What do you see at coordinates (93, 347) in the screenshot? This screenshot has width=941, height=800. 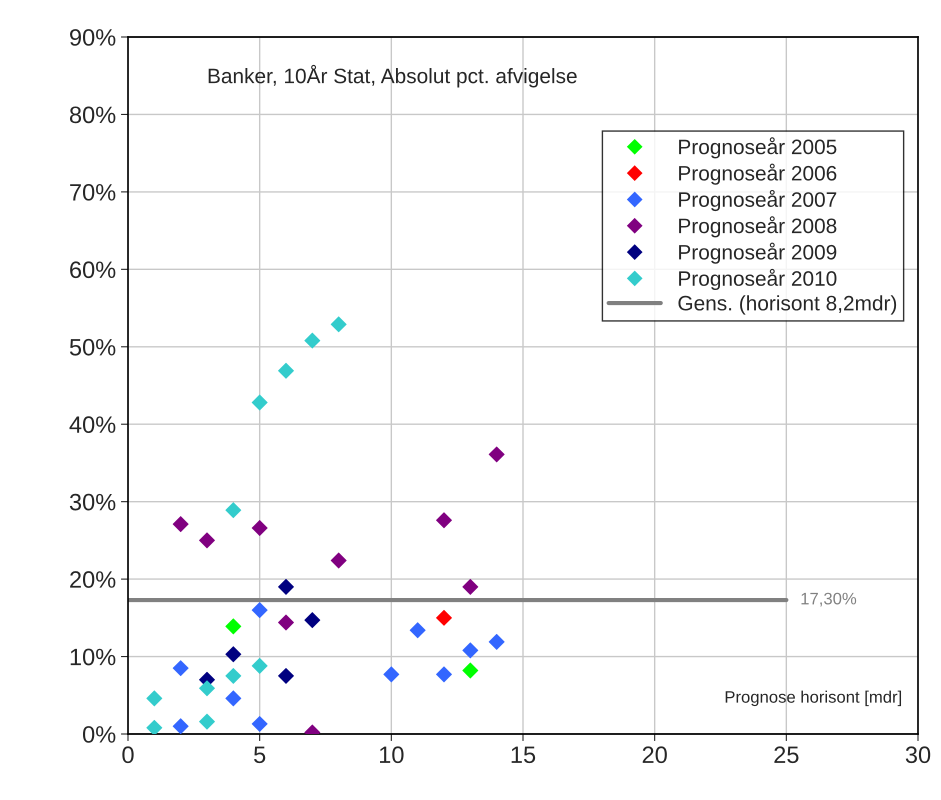 I see `y-tick-label: 50%` at bounding box center [93, 347].